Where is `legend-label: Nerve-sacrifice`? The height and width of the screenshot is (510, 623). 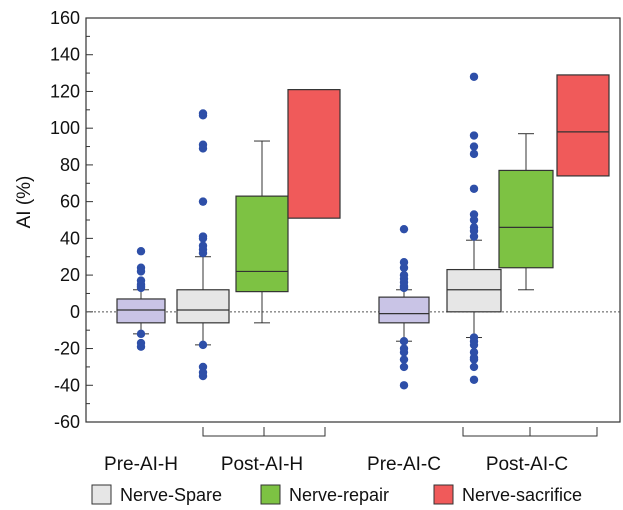 legend-label: Nerve-sacrifice is located at coordinates (522, 495).